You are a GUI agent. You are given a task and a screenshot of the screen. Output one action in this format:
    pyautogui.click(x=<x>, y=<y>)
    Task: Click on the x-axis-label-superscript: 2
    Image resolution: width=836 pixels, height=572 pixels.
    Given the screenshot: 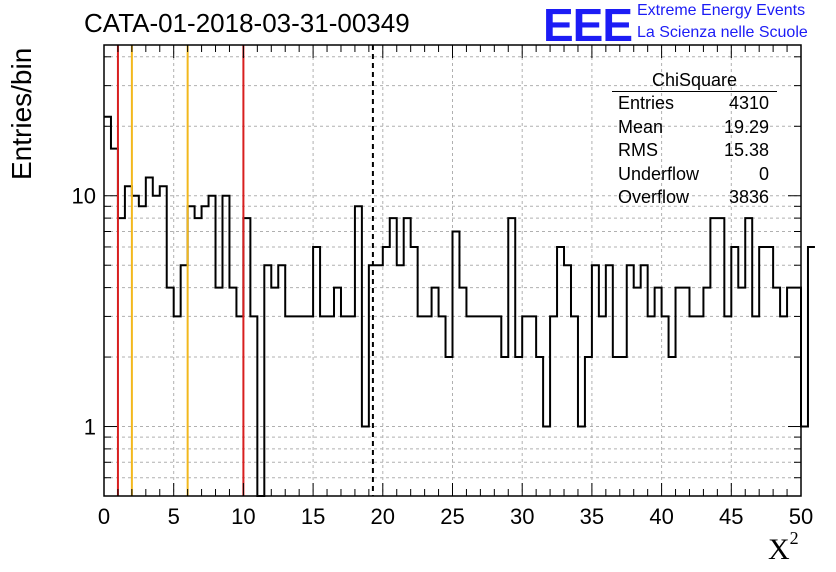 What is the action you would take?
    pyautogui.click(x=794, y=538)
    